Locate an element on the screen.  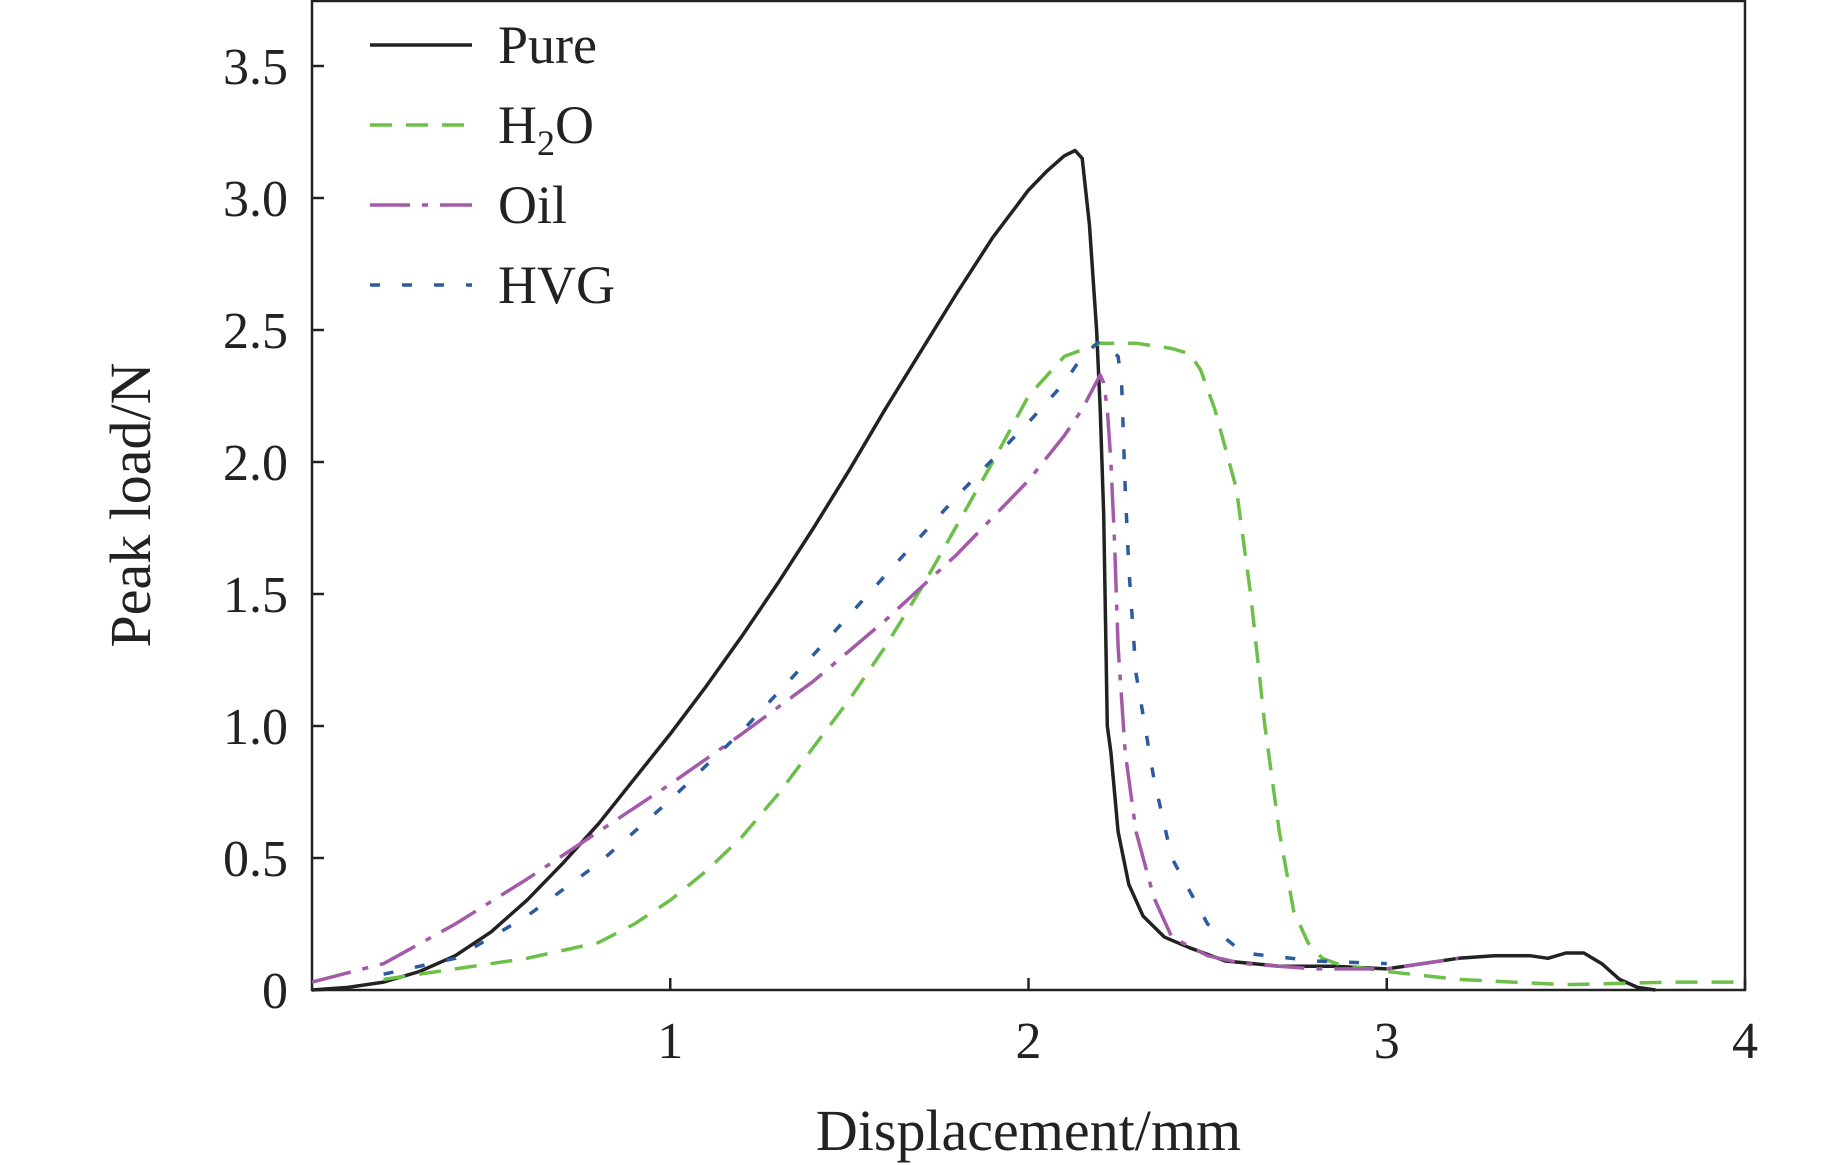
y-tick-label: 0.5 is located at coordinates (255, 859).